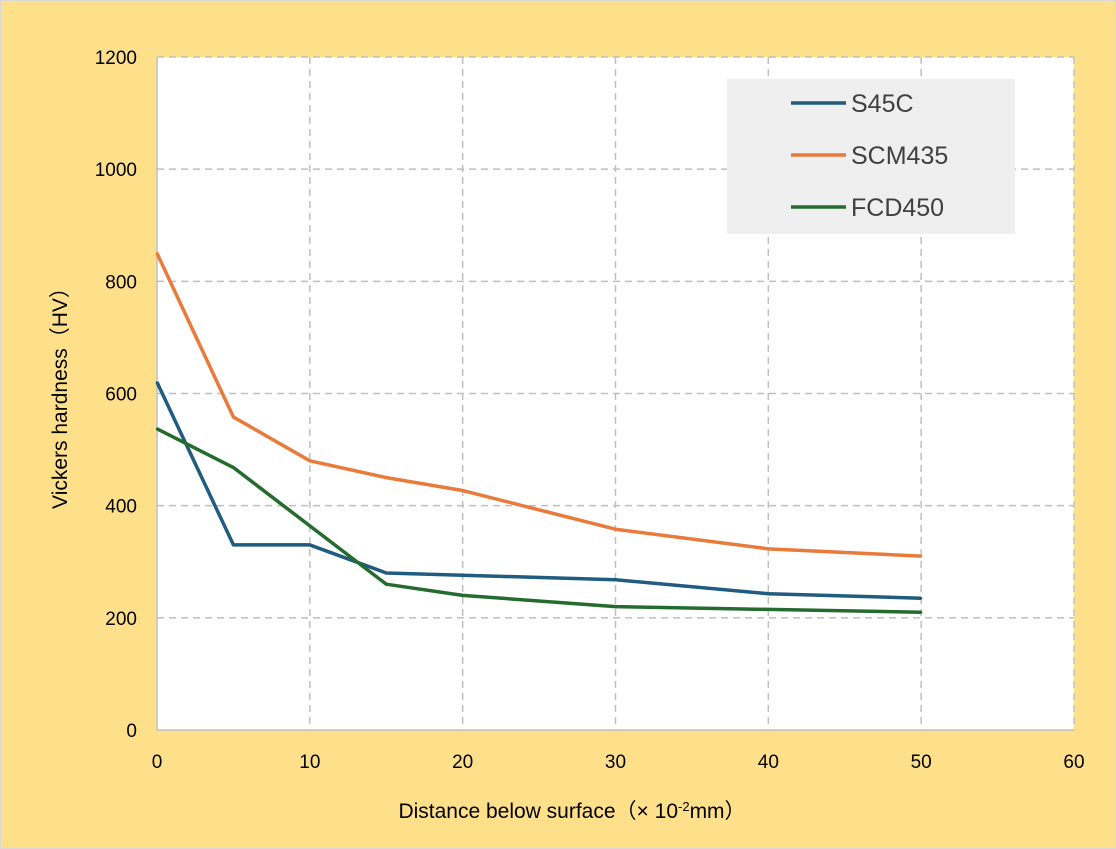 The width and height of the screenshot is (1116, 849). What do you see at coordinates (121, 619) in the screenshot?
I see `y-tick-label: 200` at bounding box center [121, 619].